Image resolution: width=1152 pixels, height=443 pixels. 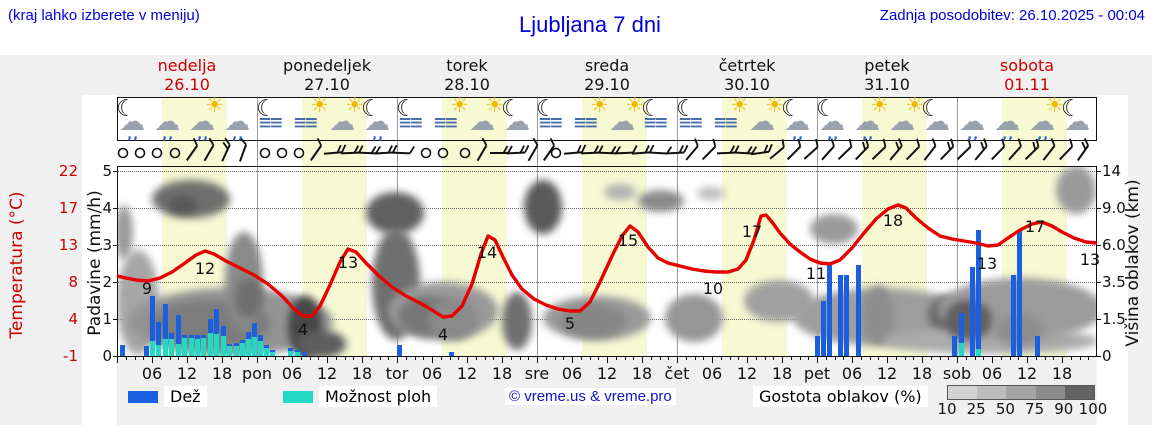 What do you see at coordinates (1114, 208) in the screenshot?
I see `cloud-tick-label: 9.0` at bounding box center [1114, 208].